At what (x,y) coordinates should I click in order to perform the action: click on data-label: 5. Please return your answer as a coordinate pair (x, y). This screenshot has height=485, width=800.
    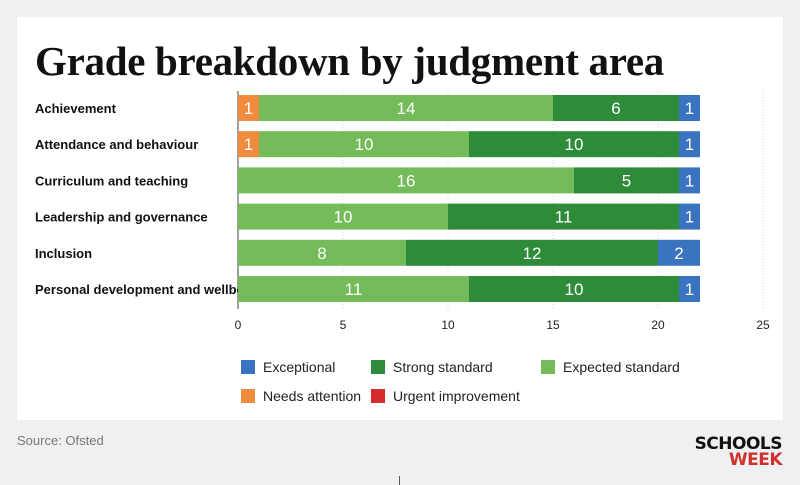
    Looking at the image, I should click on (626, 180).